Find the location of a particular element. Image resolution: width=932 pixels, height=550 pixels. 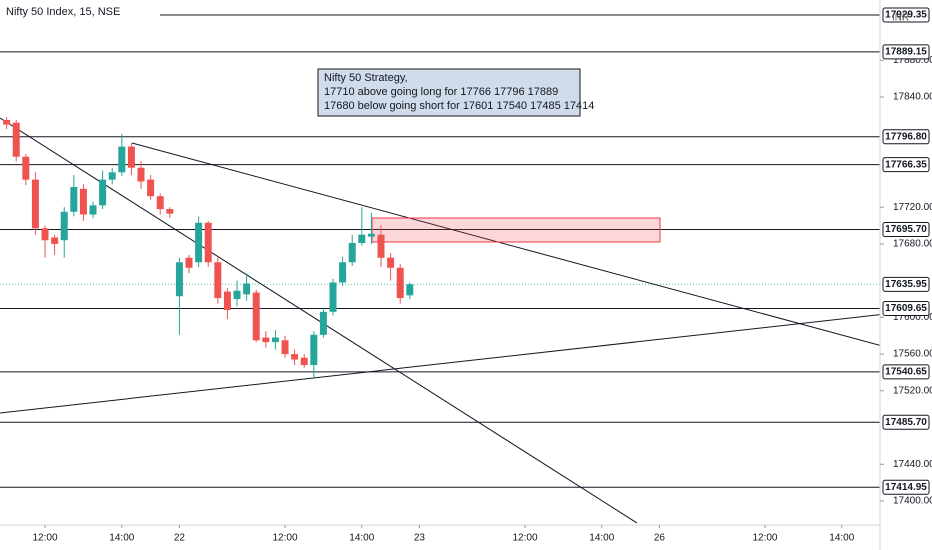

level-label: 17609.65 is located at coordinates (906, 308).